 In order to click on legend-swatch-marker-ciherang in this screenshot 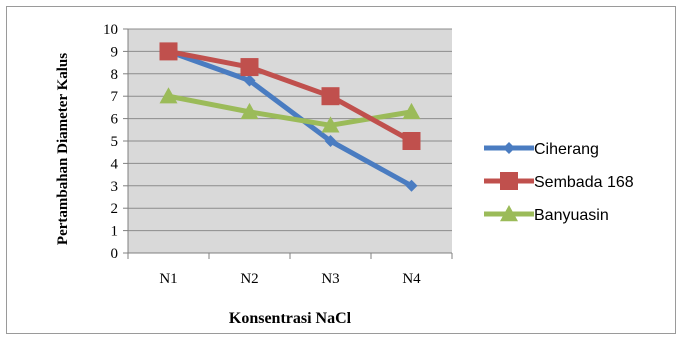, I will do `click(509, 148)`.